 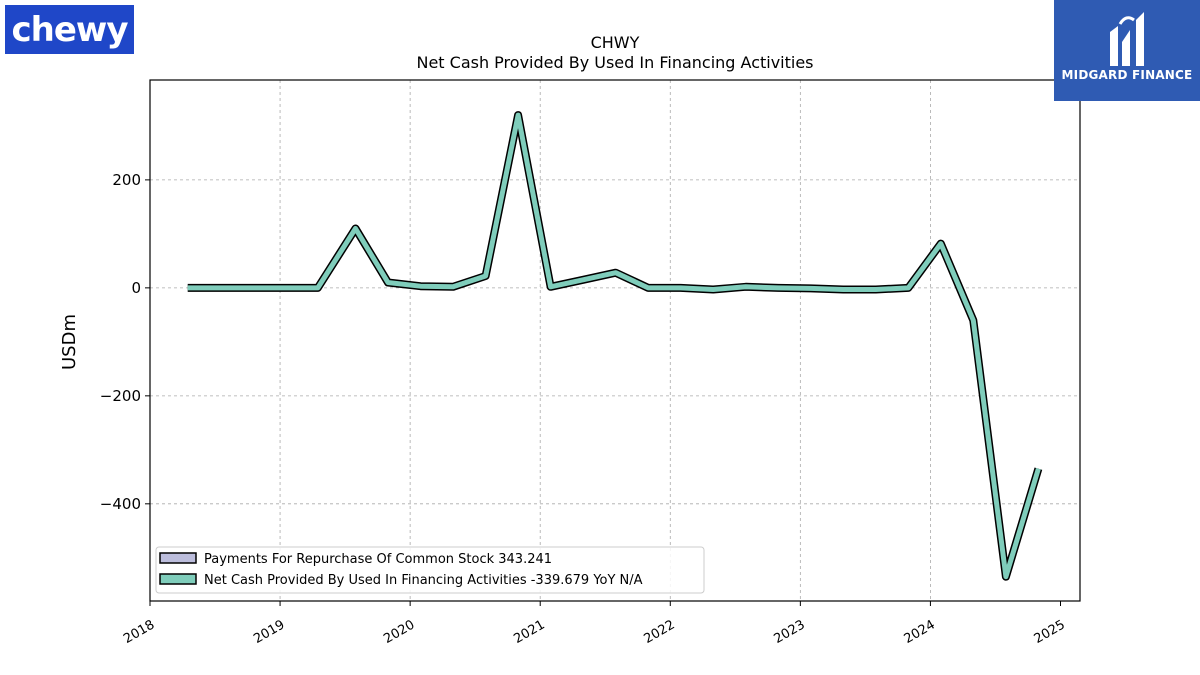 I want to click on x-tick-label: 2020, so click(x=399, y=632).